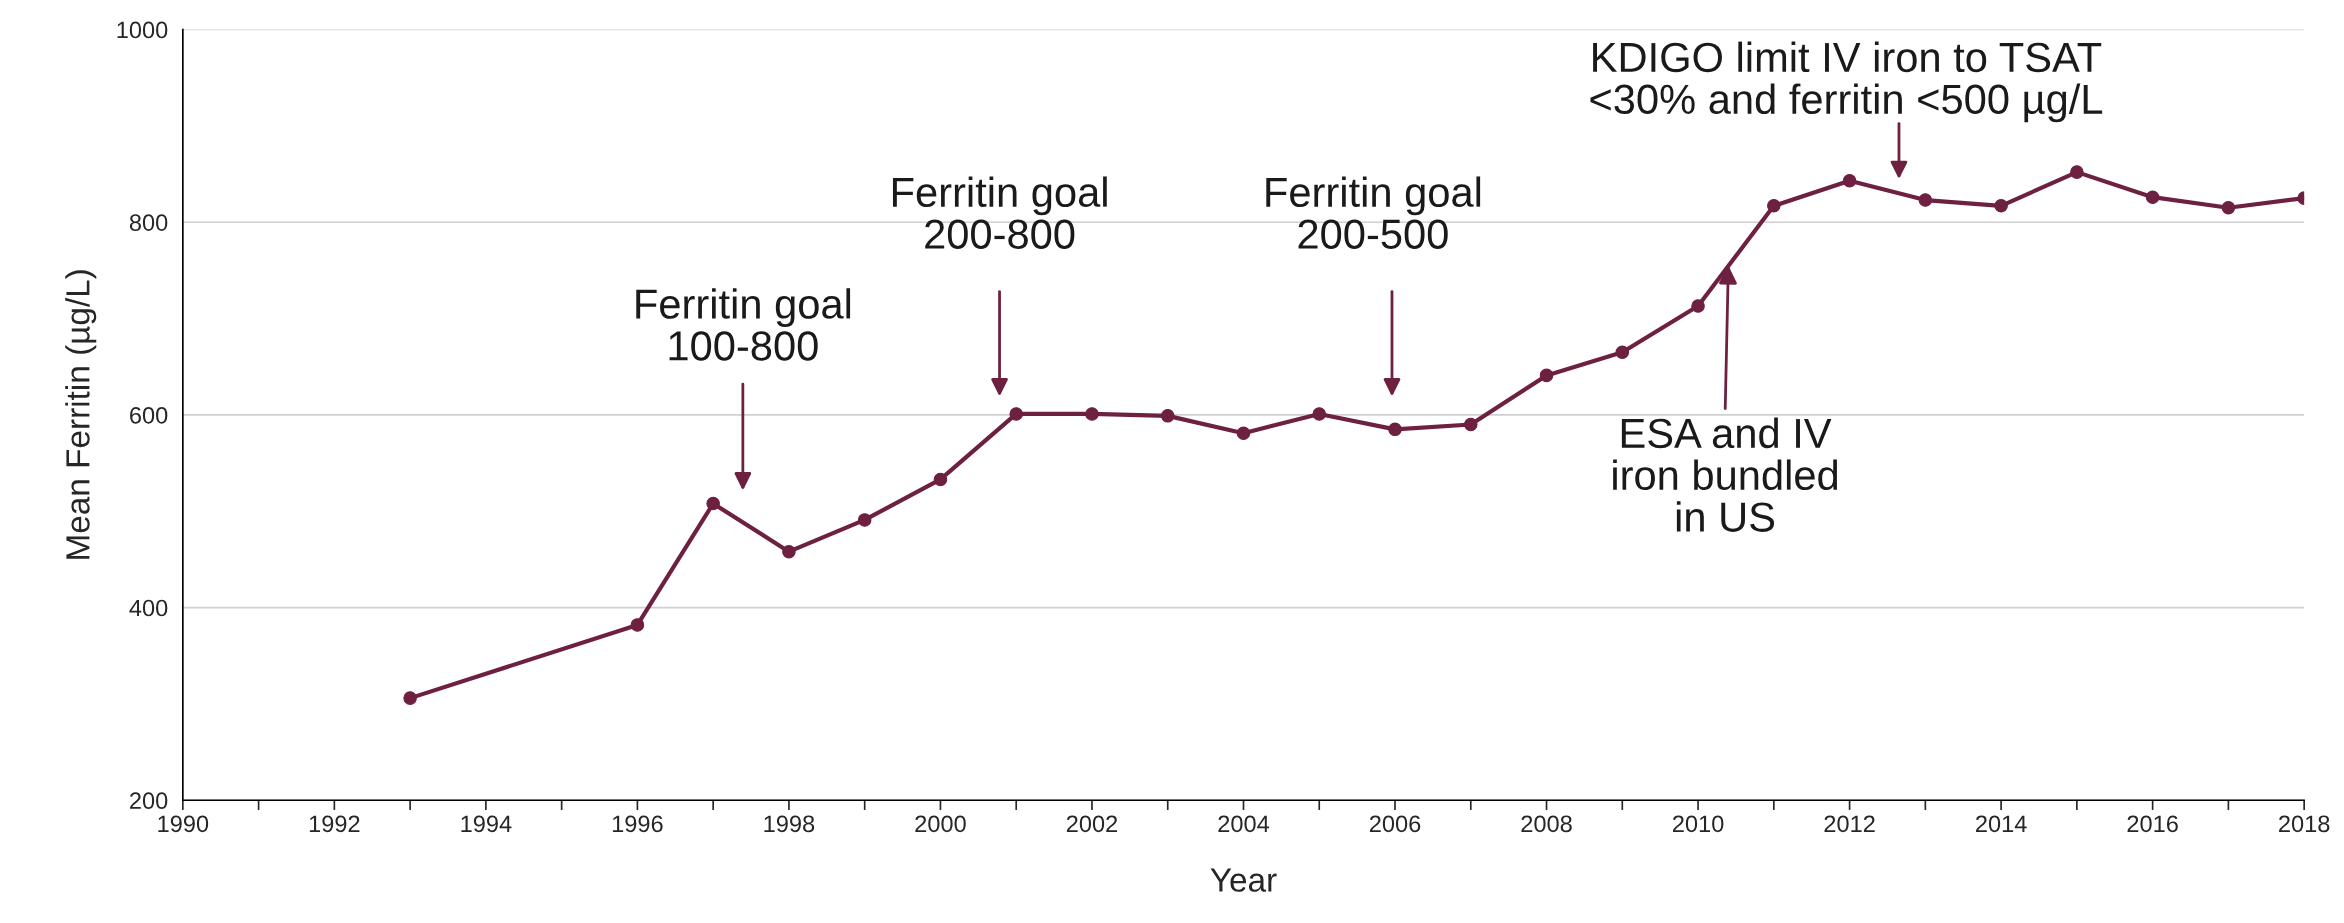  Describe the element at coordinates (486, 824) in the screenshot. I see `x-tick-label: 1994` at that location.